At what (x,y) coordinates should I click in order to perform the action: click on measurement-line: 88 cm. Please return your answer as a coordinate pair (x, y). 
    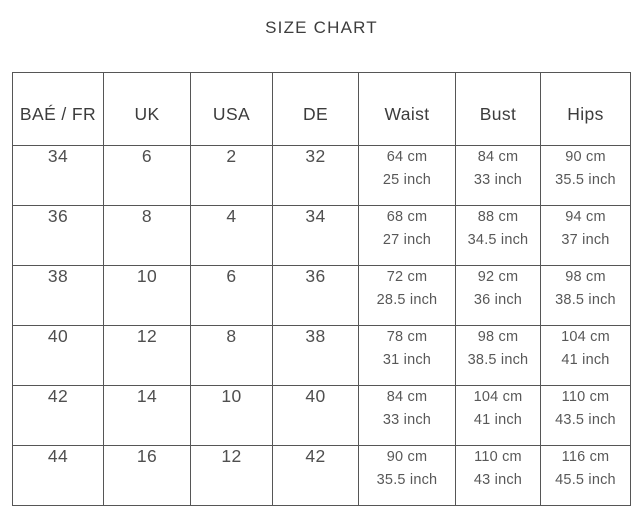
    Looking at the image, I should click on (498, 217).